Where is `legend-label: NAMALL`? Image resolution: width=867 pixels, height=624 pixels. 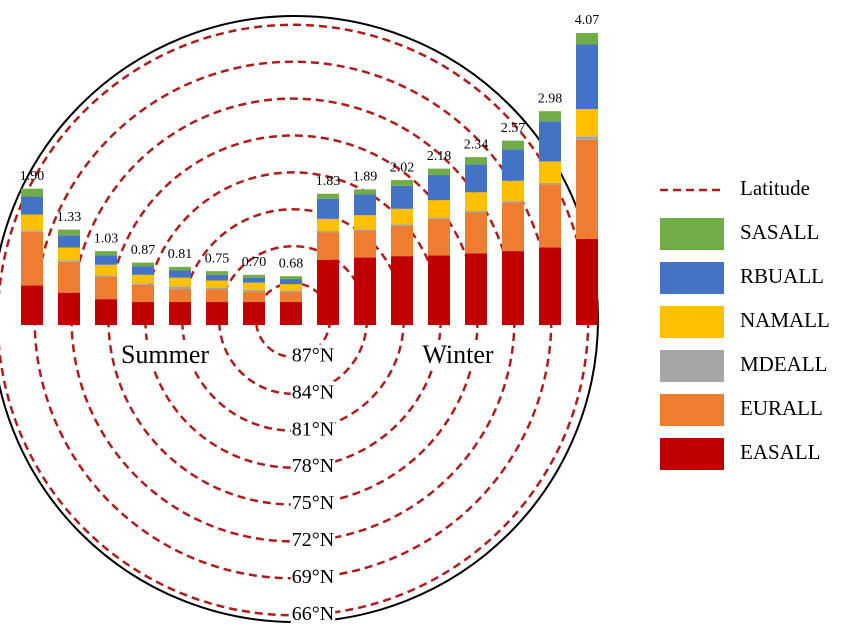
legend-label: NAMALL is located at coordinates (785, 320).